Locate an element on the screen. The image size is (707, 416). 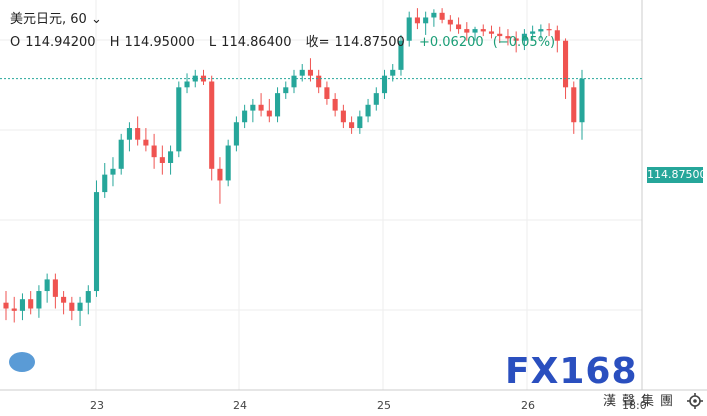
interval-label: 60 is located at coordinates (78, 19).